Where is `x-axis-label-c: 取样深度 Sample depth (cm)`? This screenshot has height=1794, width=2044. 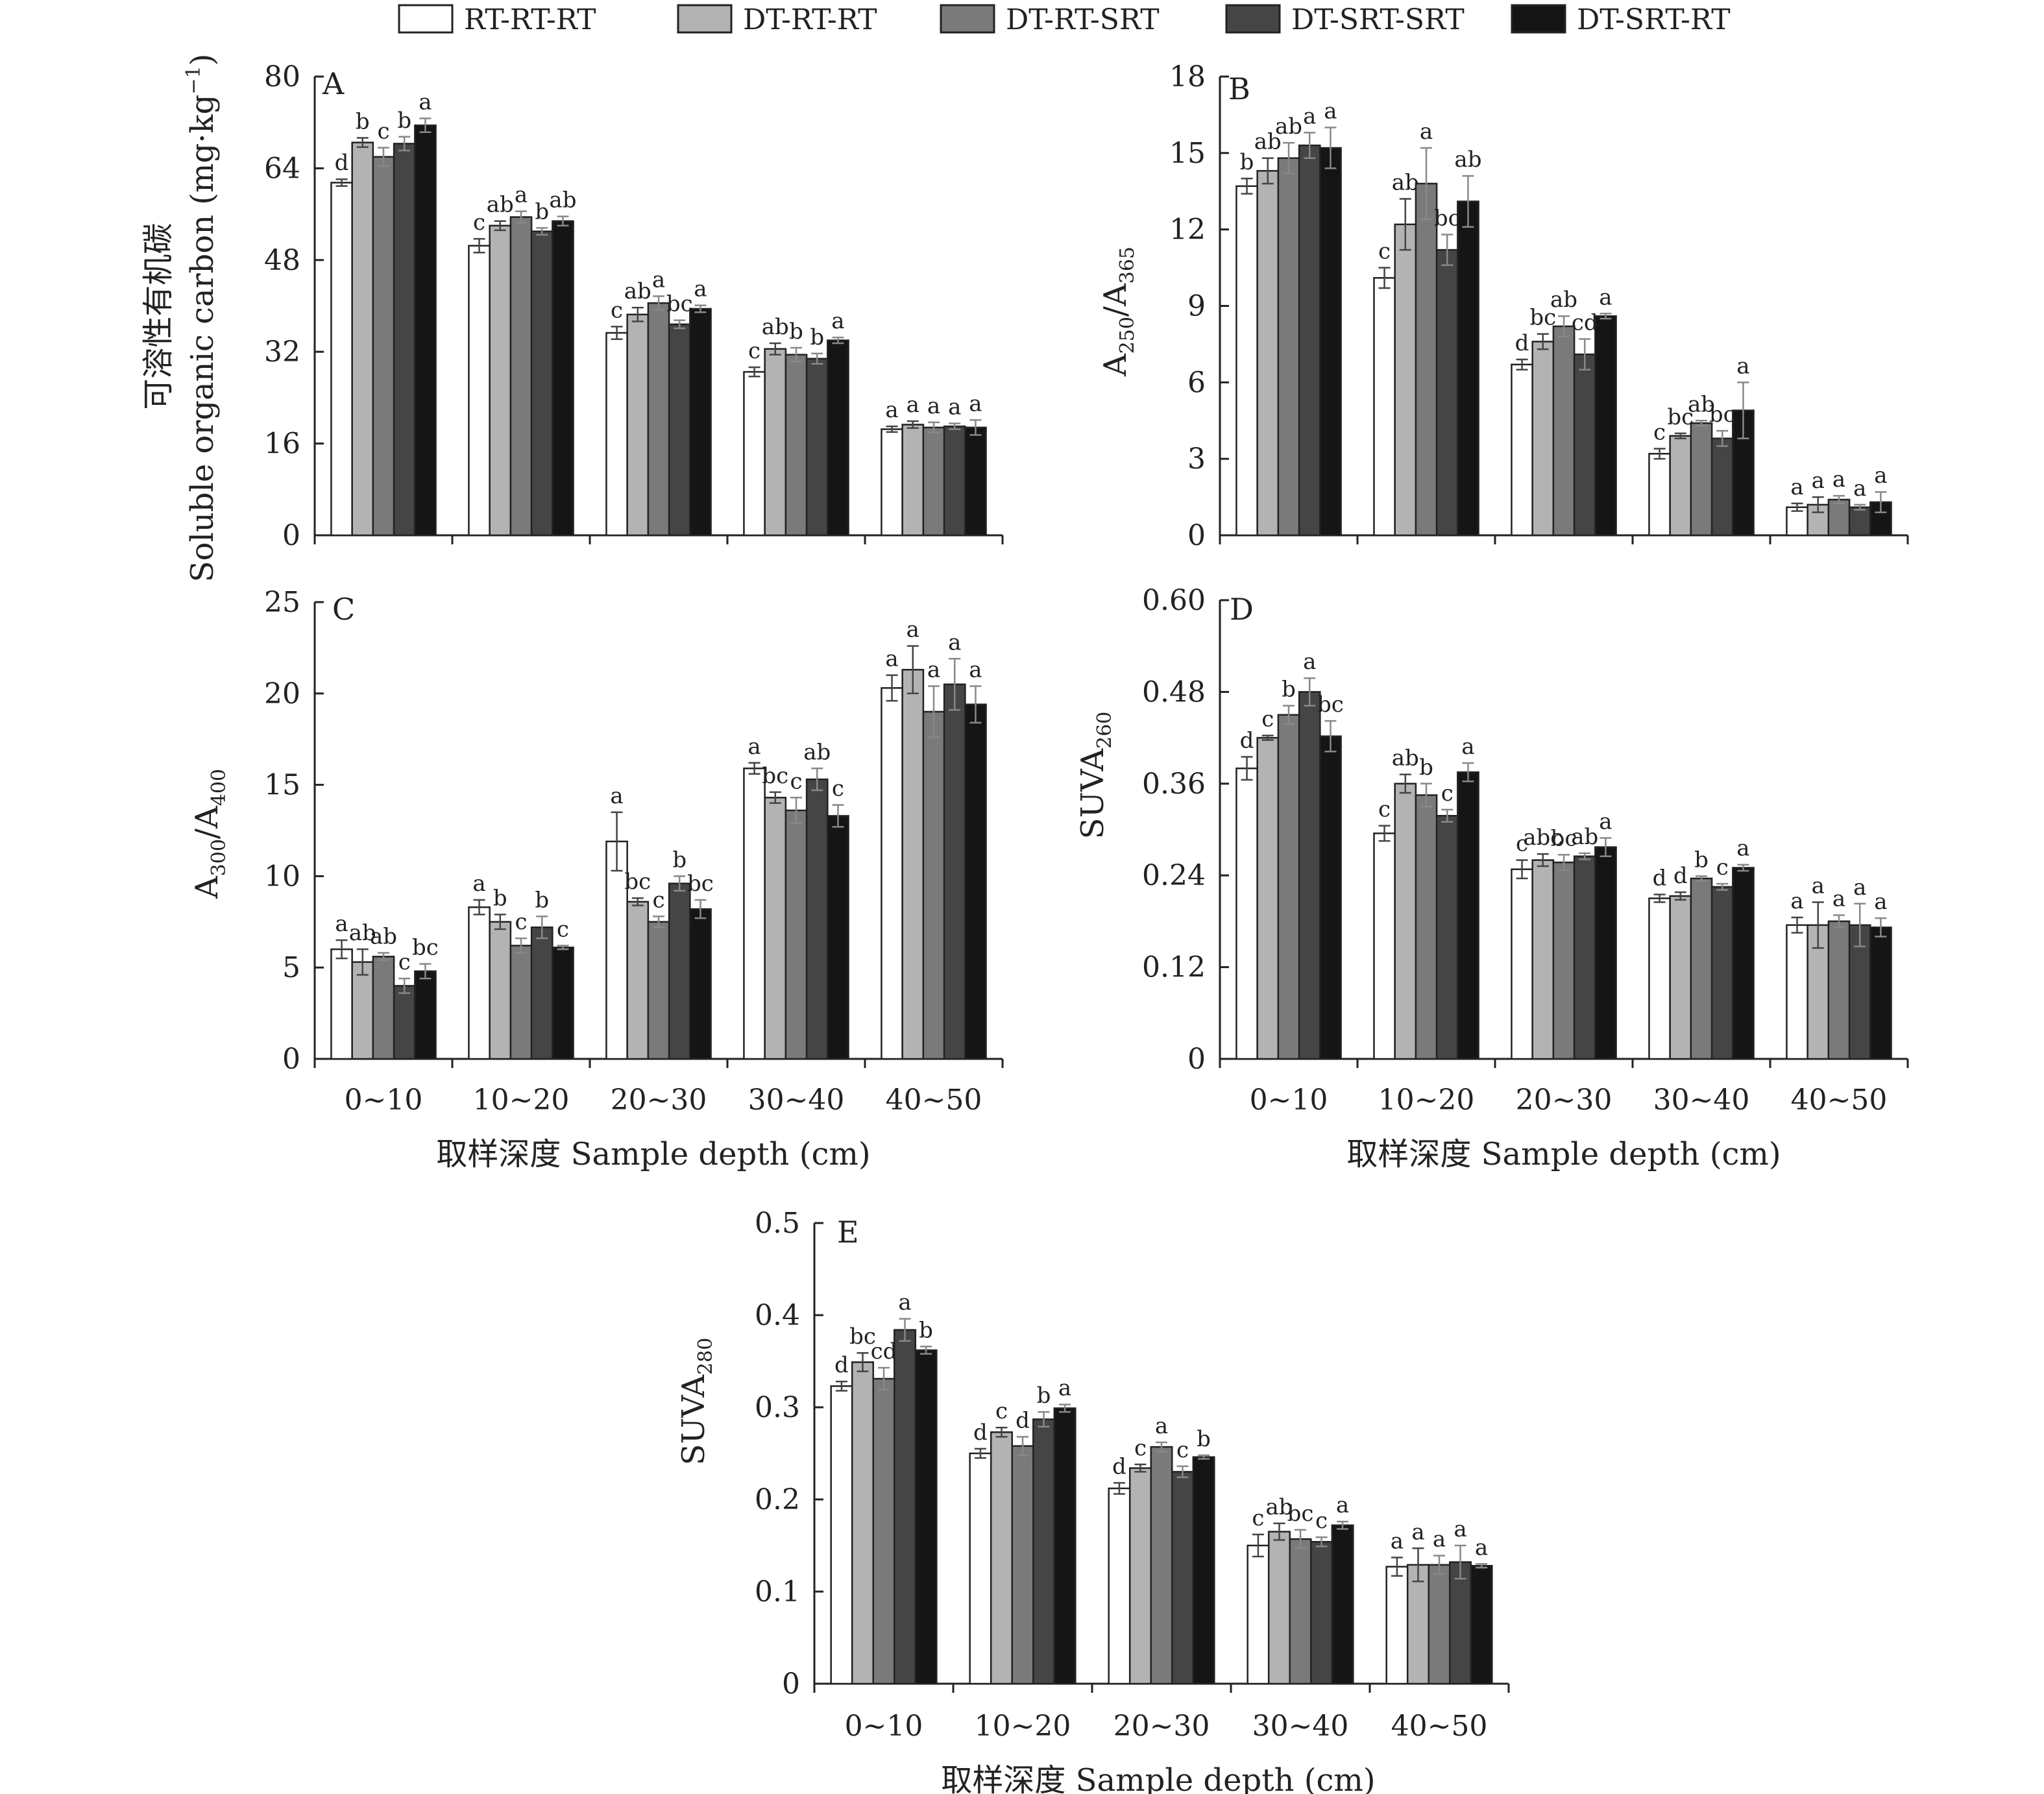
x-axis-label-c: 取样深度 Sample depth (cm) is located at coordinates (653, 1154).